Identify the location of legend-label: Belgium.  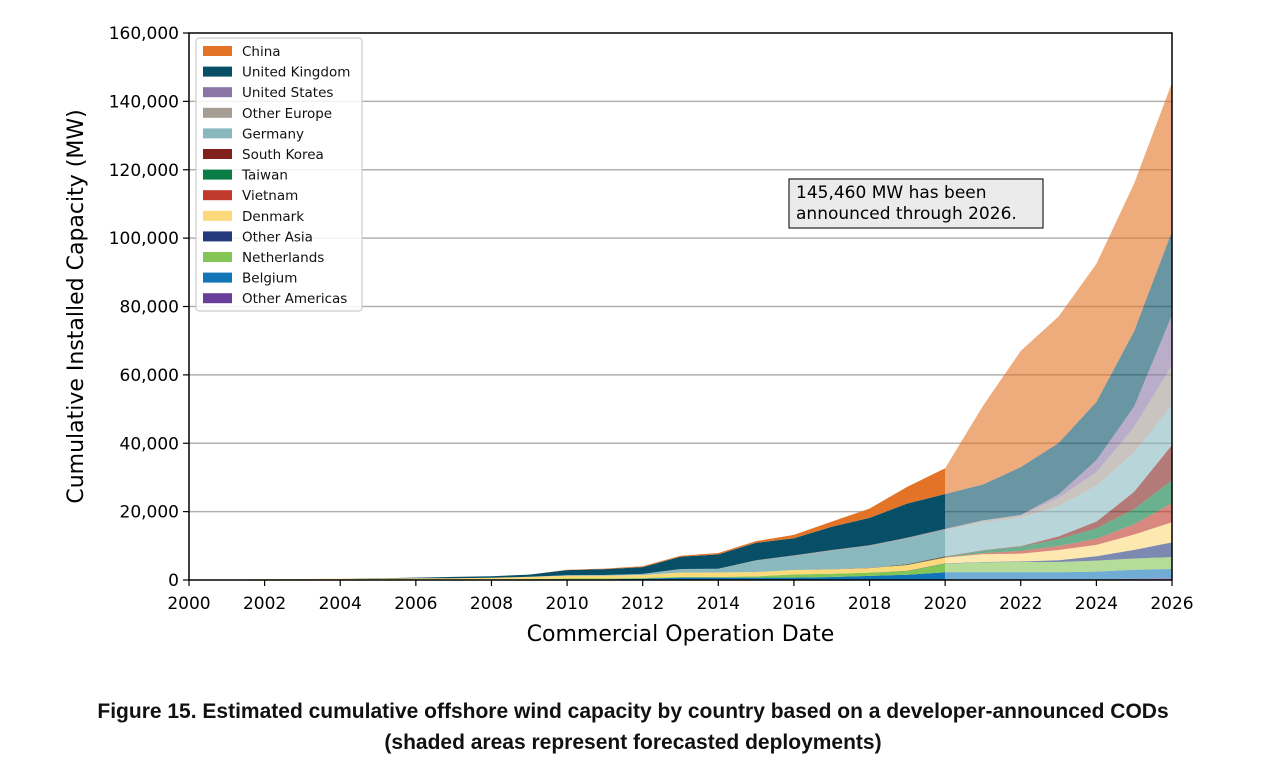
(269, 279).